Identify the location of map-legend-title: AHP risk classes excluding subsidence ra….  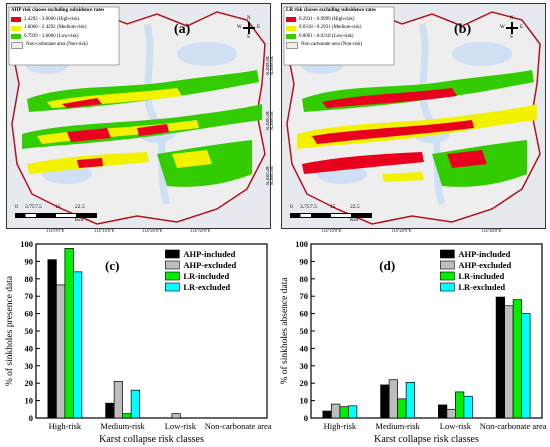
(58, 10).